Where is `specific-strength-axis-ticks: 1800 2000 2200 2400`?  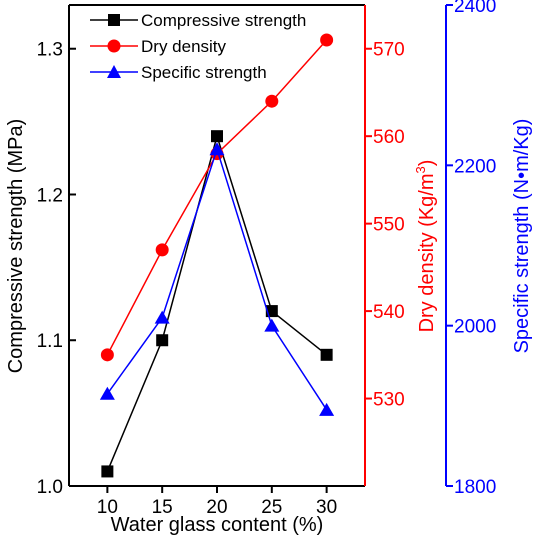
specific-strength-axis-ticks: 1800 2000 2200 2400 is located at coordinates (471, 249).